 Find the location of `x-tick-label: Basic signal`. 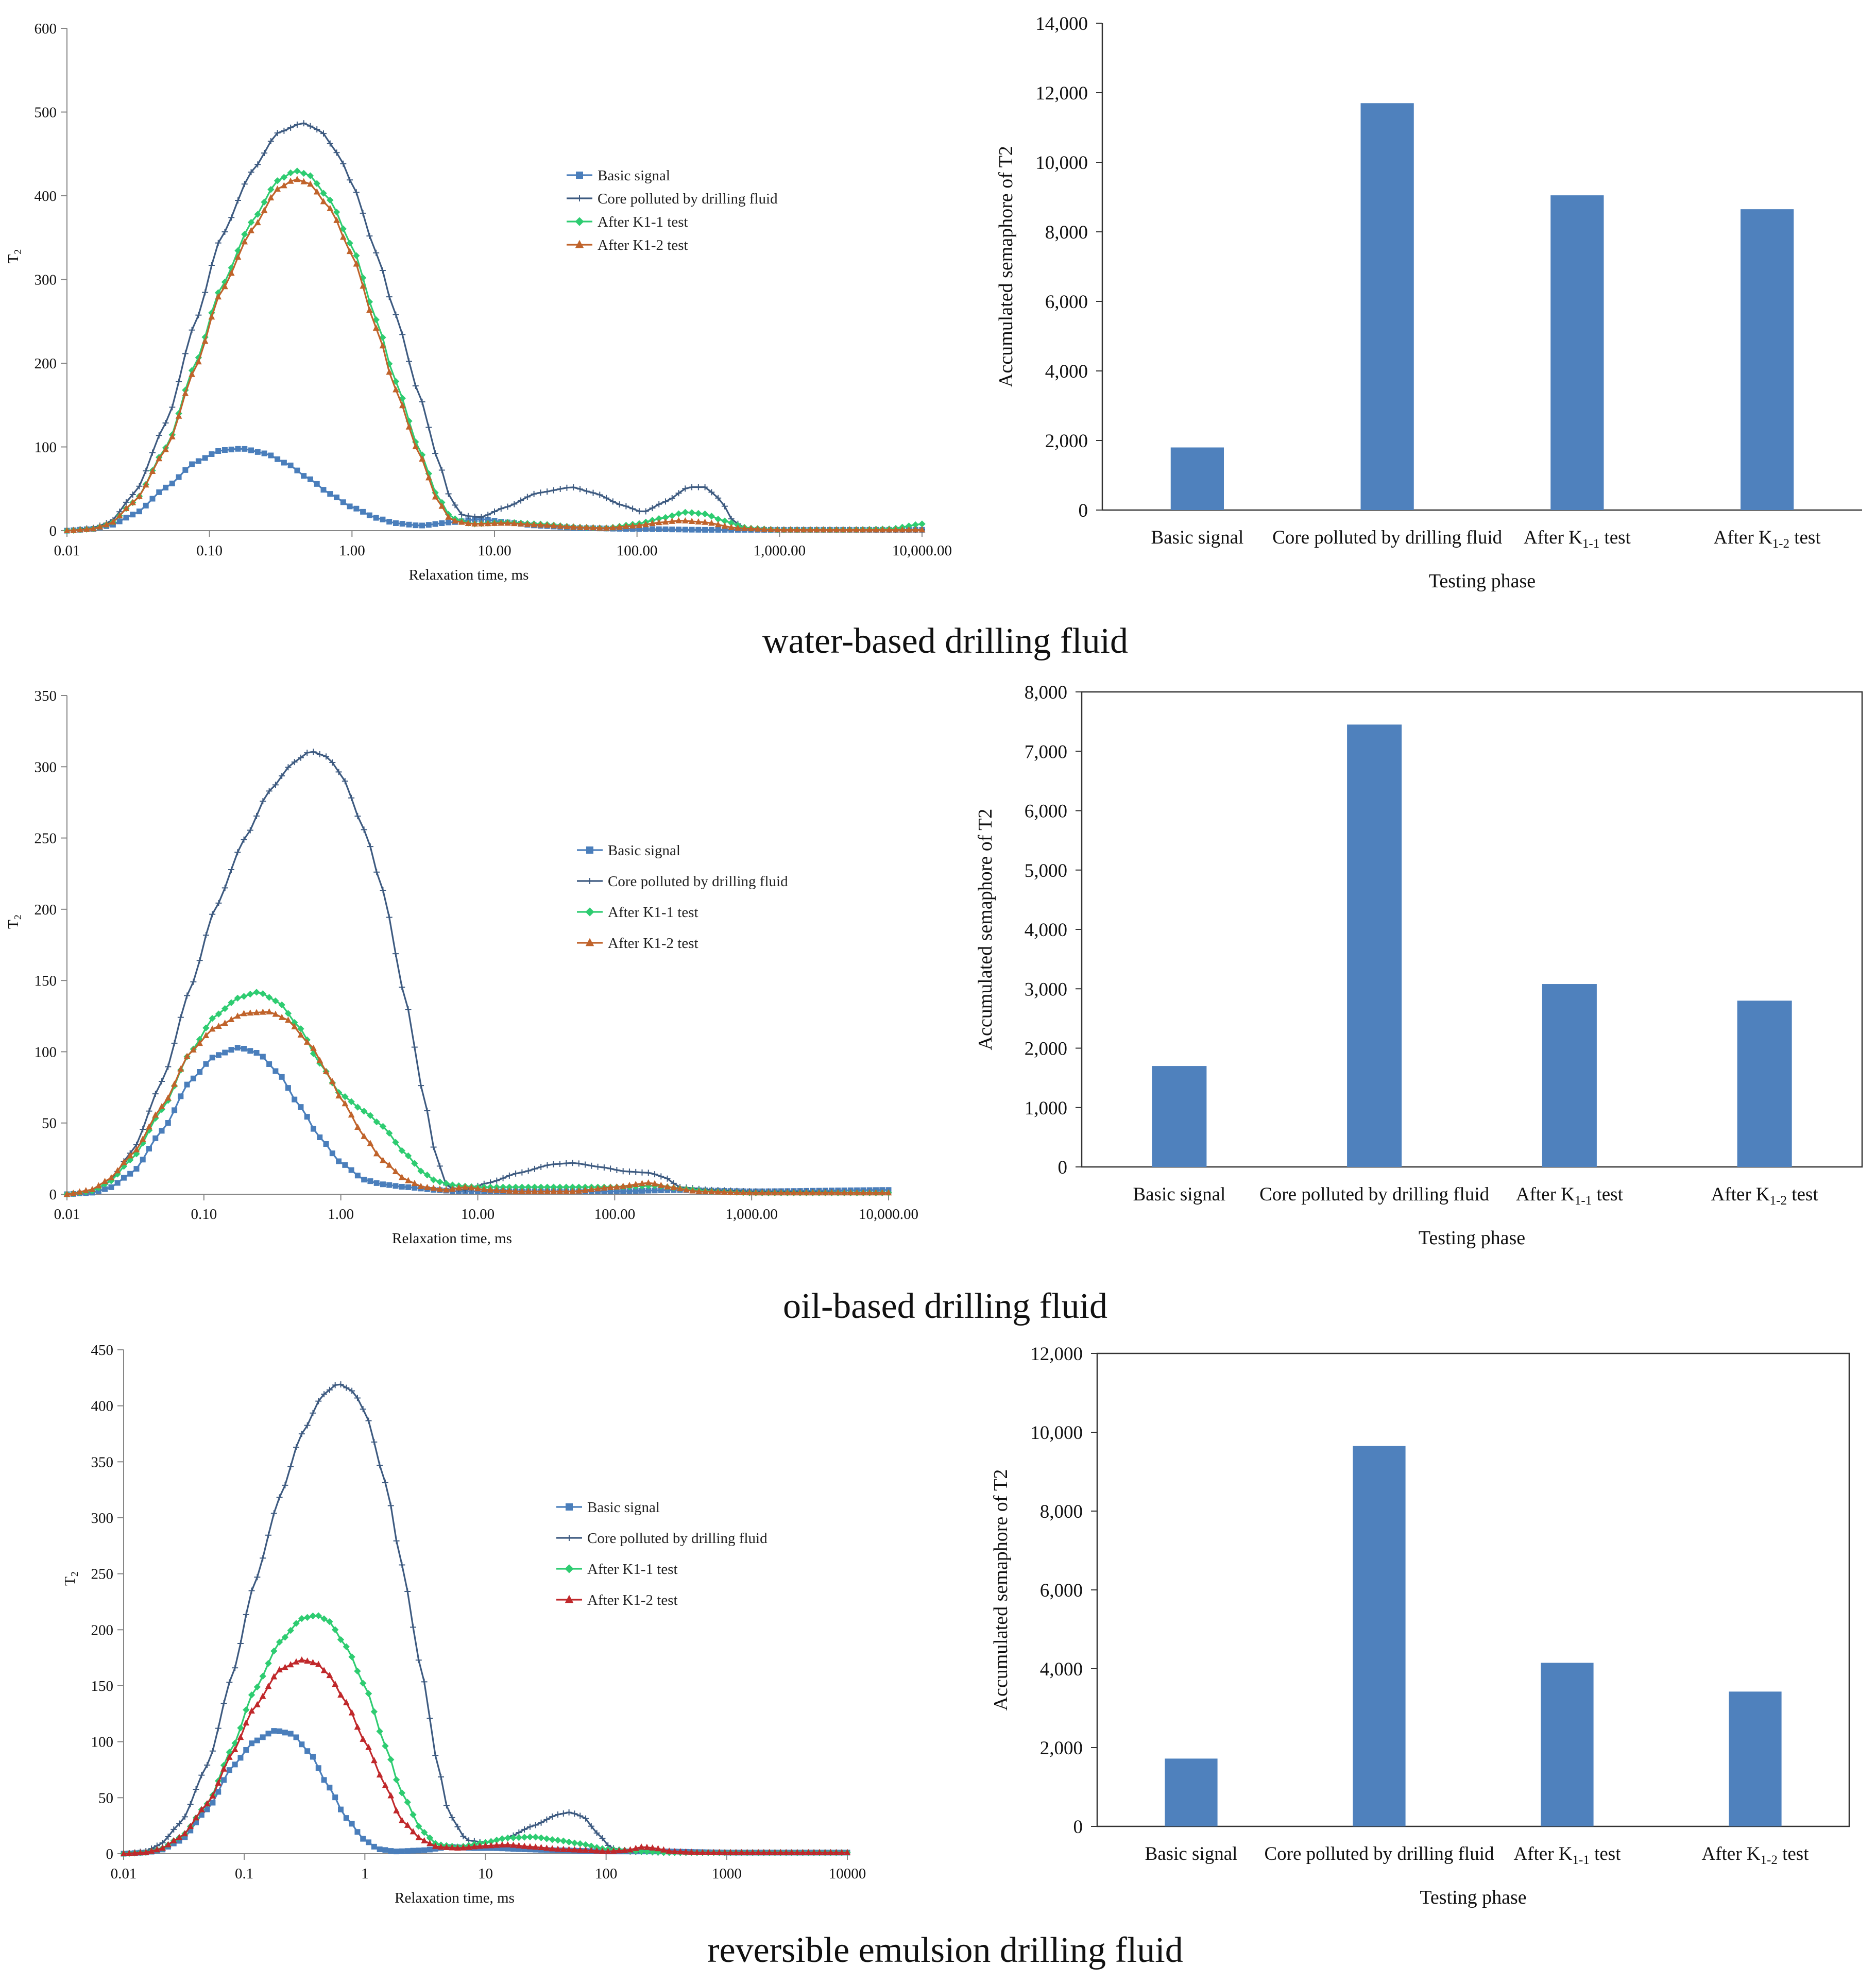

x-tick-label: Basic signal is located at coordinates (1191, 1854).